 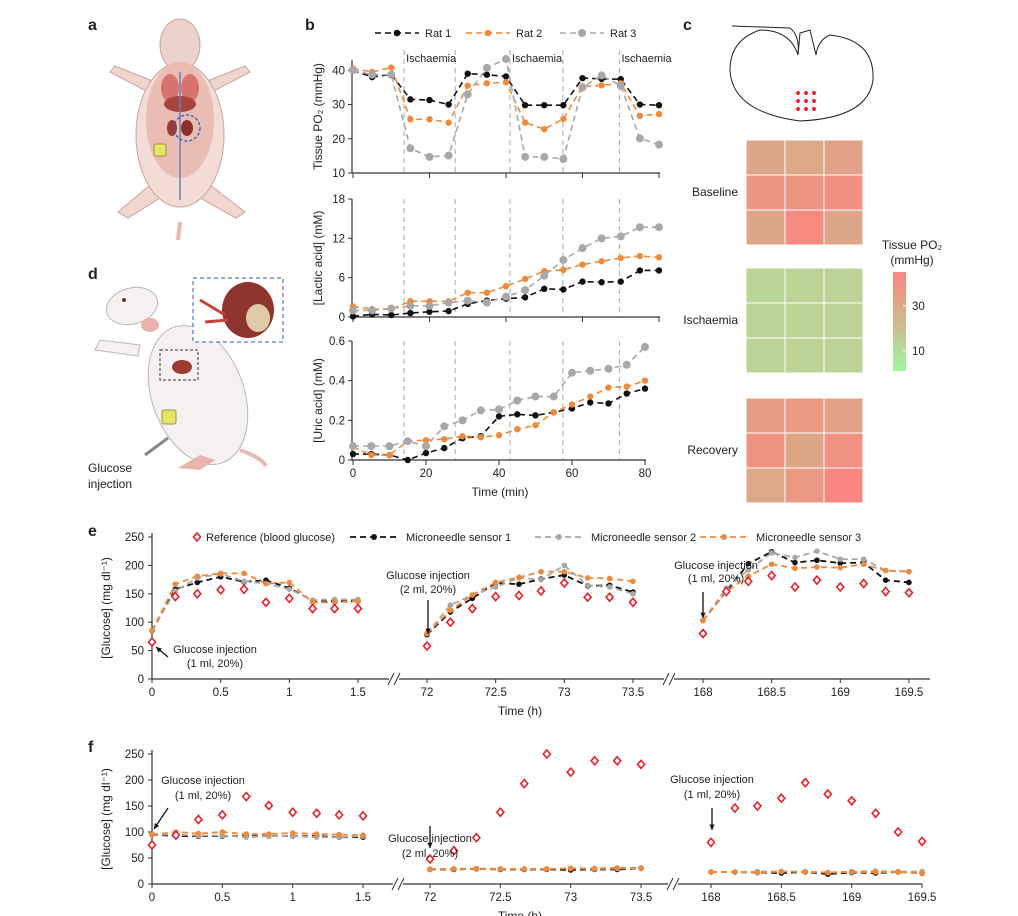 I want to click on x-tick-label: 169, so click(x=851, y=898).